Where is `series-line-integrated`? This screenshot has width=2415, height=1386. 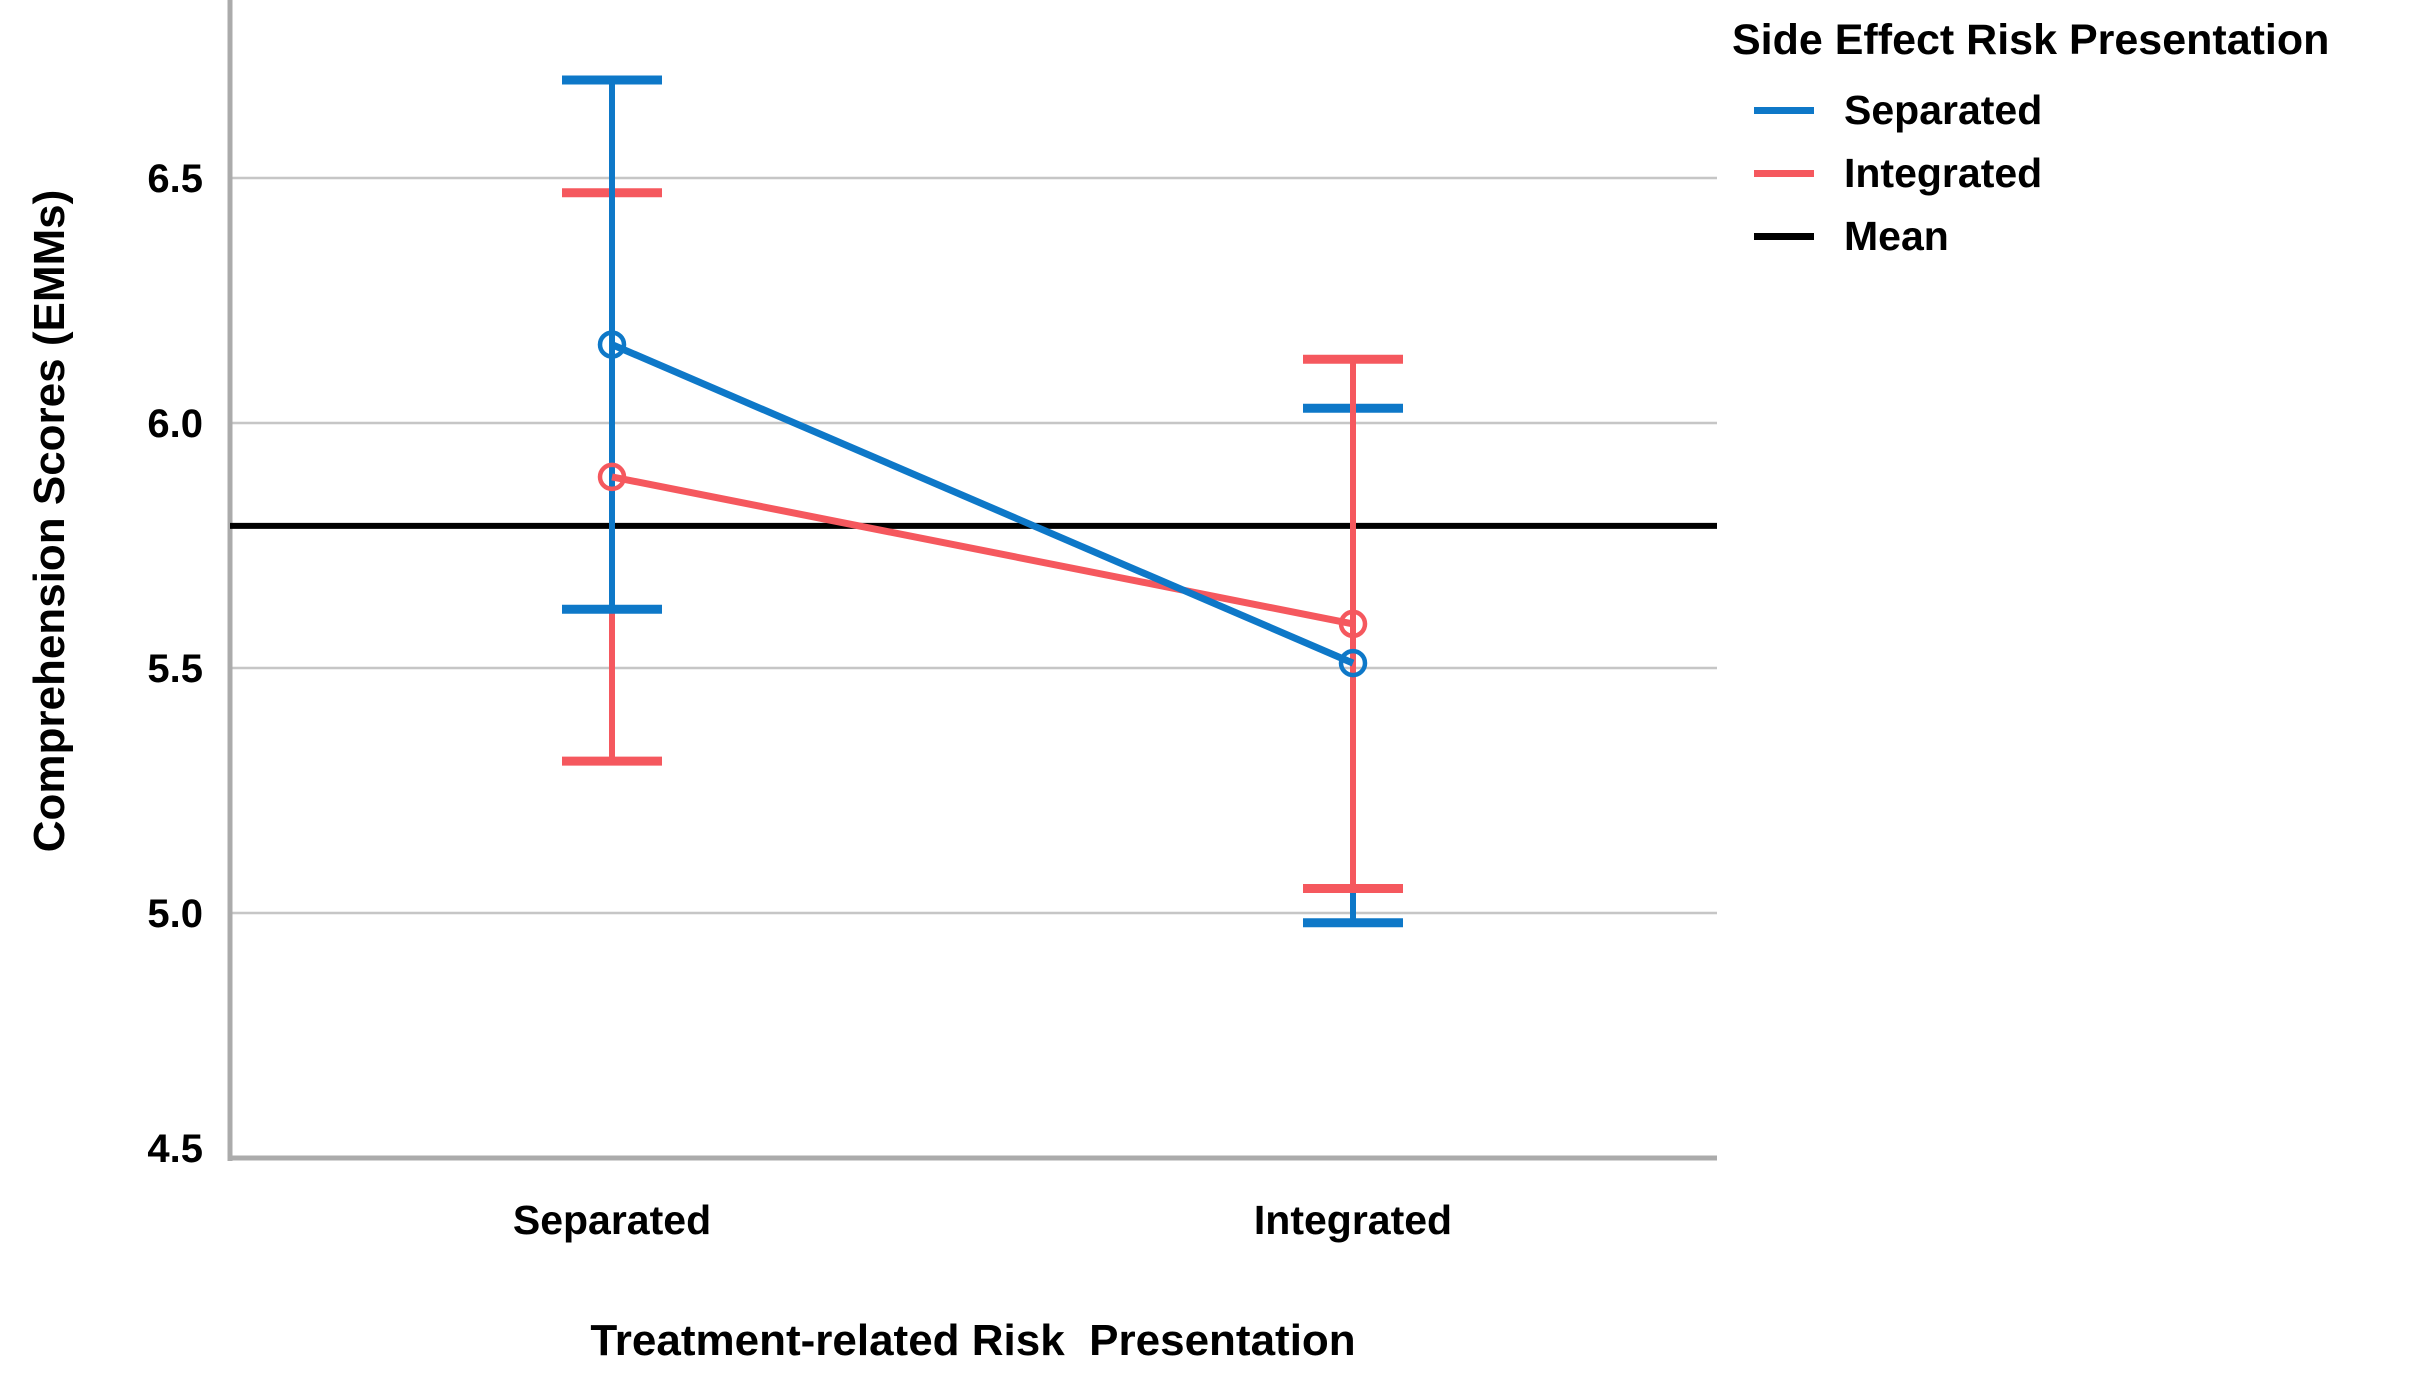 series-line-integrated is located at coordinates (982, 550).